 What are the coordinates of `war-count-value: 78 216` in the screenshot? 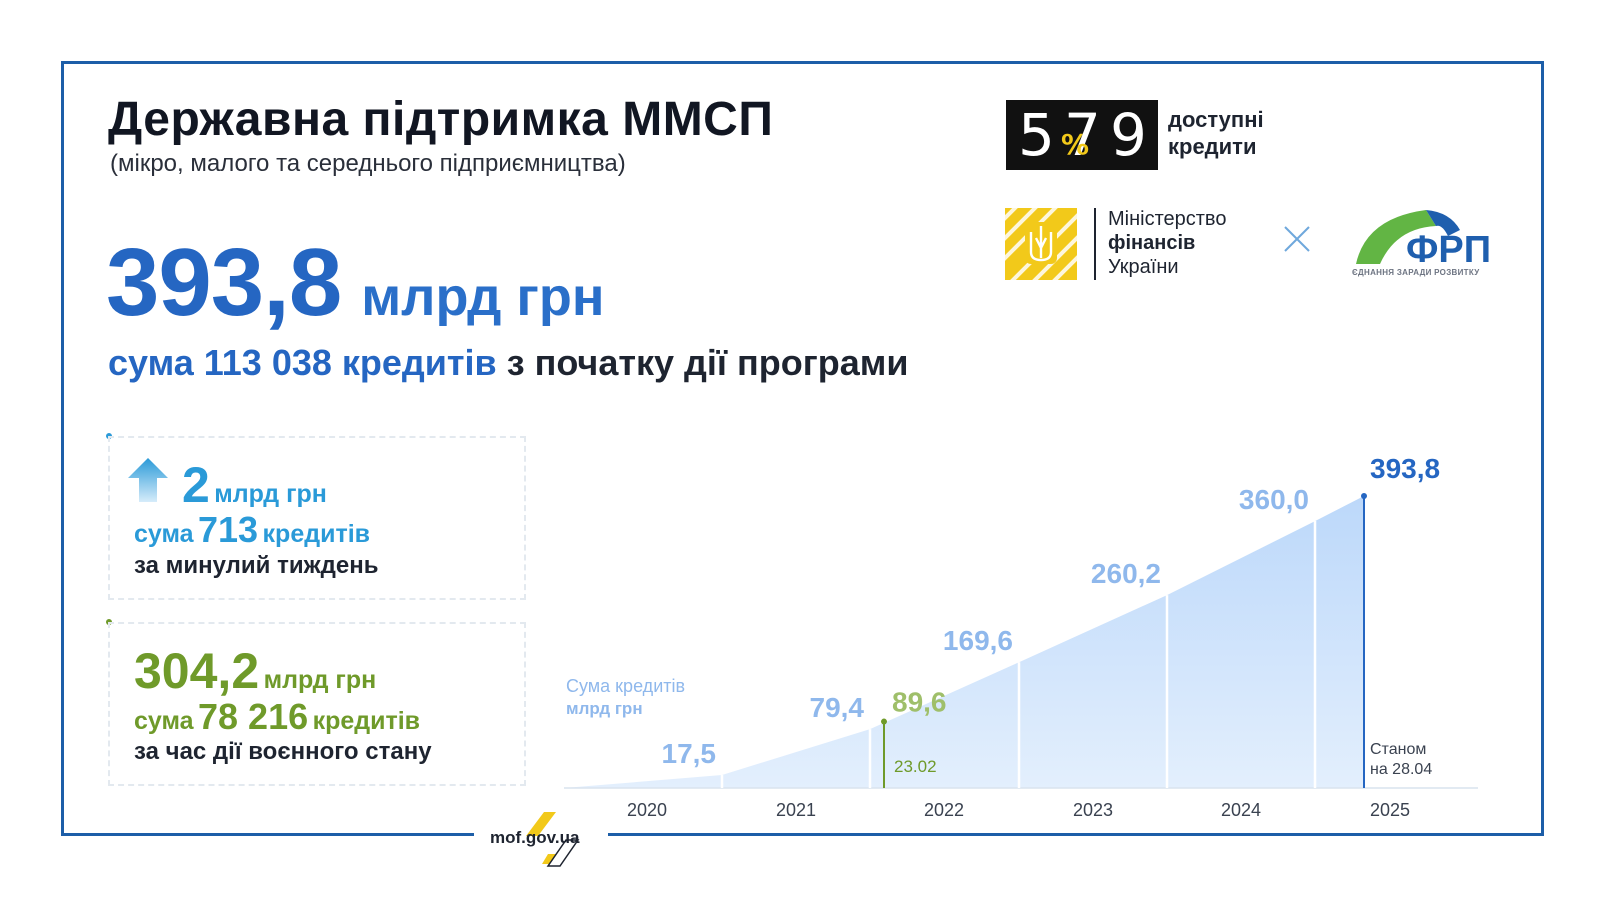 It's located at (253, 716).